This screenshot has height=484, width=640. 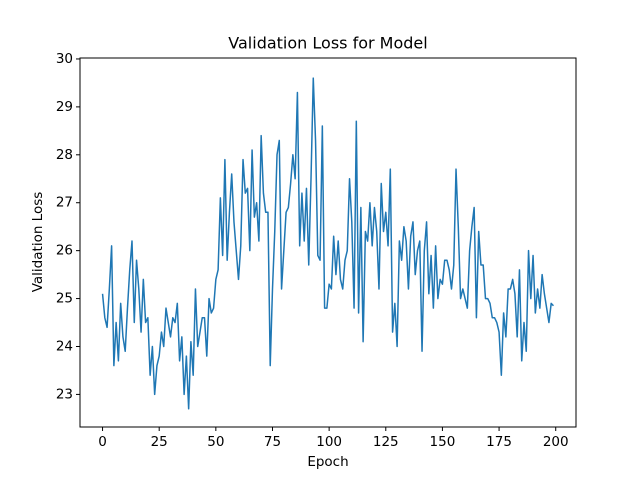 What do you see at coordinates (64, 346) in the screenshot?
I see `y-tick-label: 24` at bounding box center [64, 346].